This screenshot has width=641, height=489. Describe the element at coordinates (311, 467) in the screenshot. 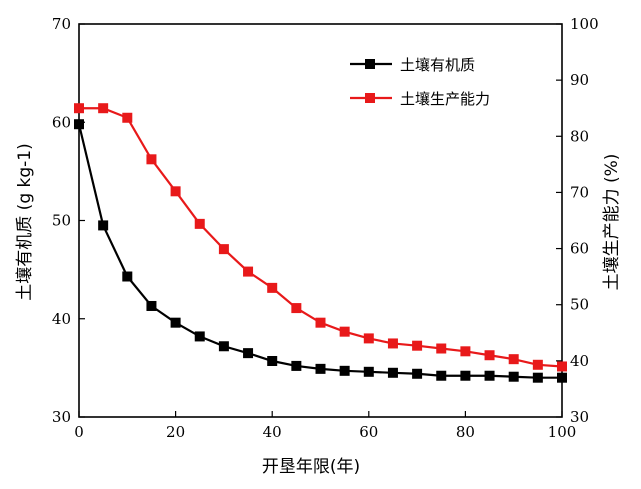

I see `x-axis-title: 开垦年限(年)` at that location.